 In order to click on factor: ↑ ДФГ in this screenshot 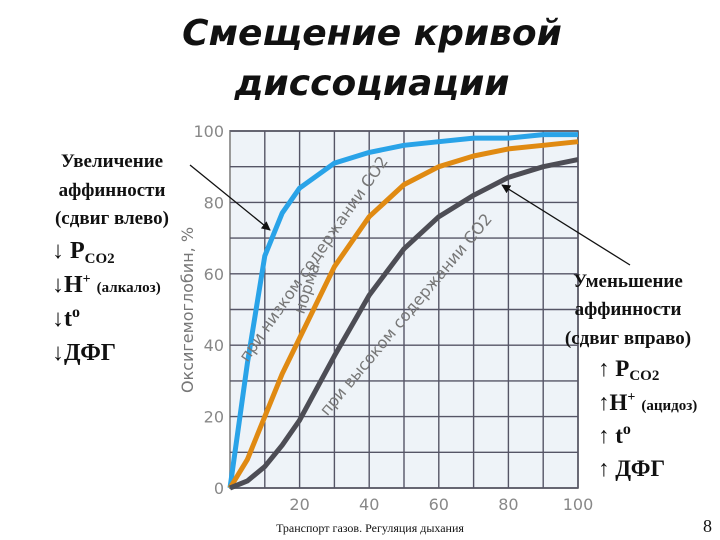, I will do `click(631, 468)`.